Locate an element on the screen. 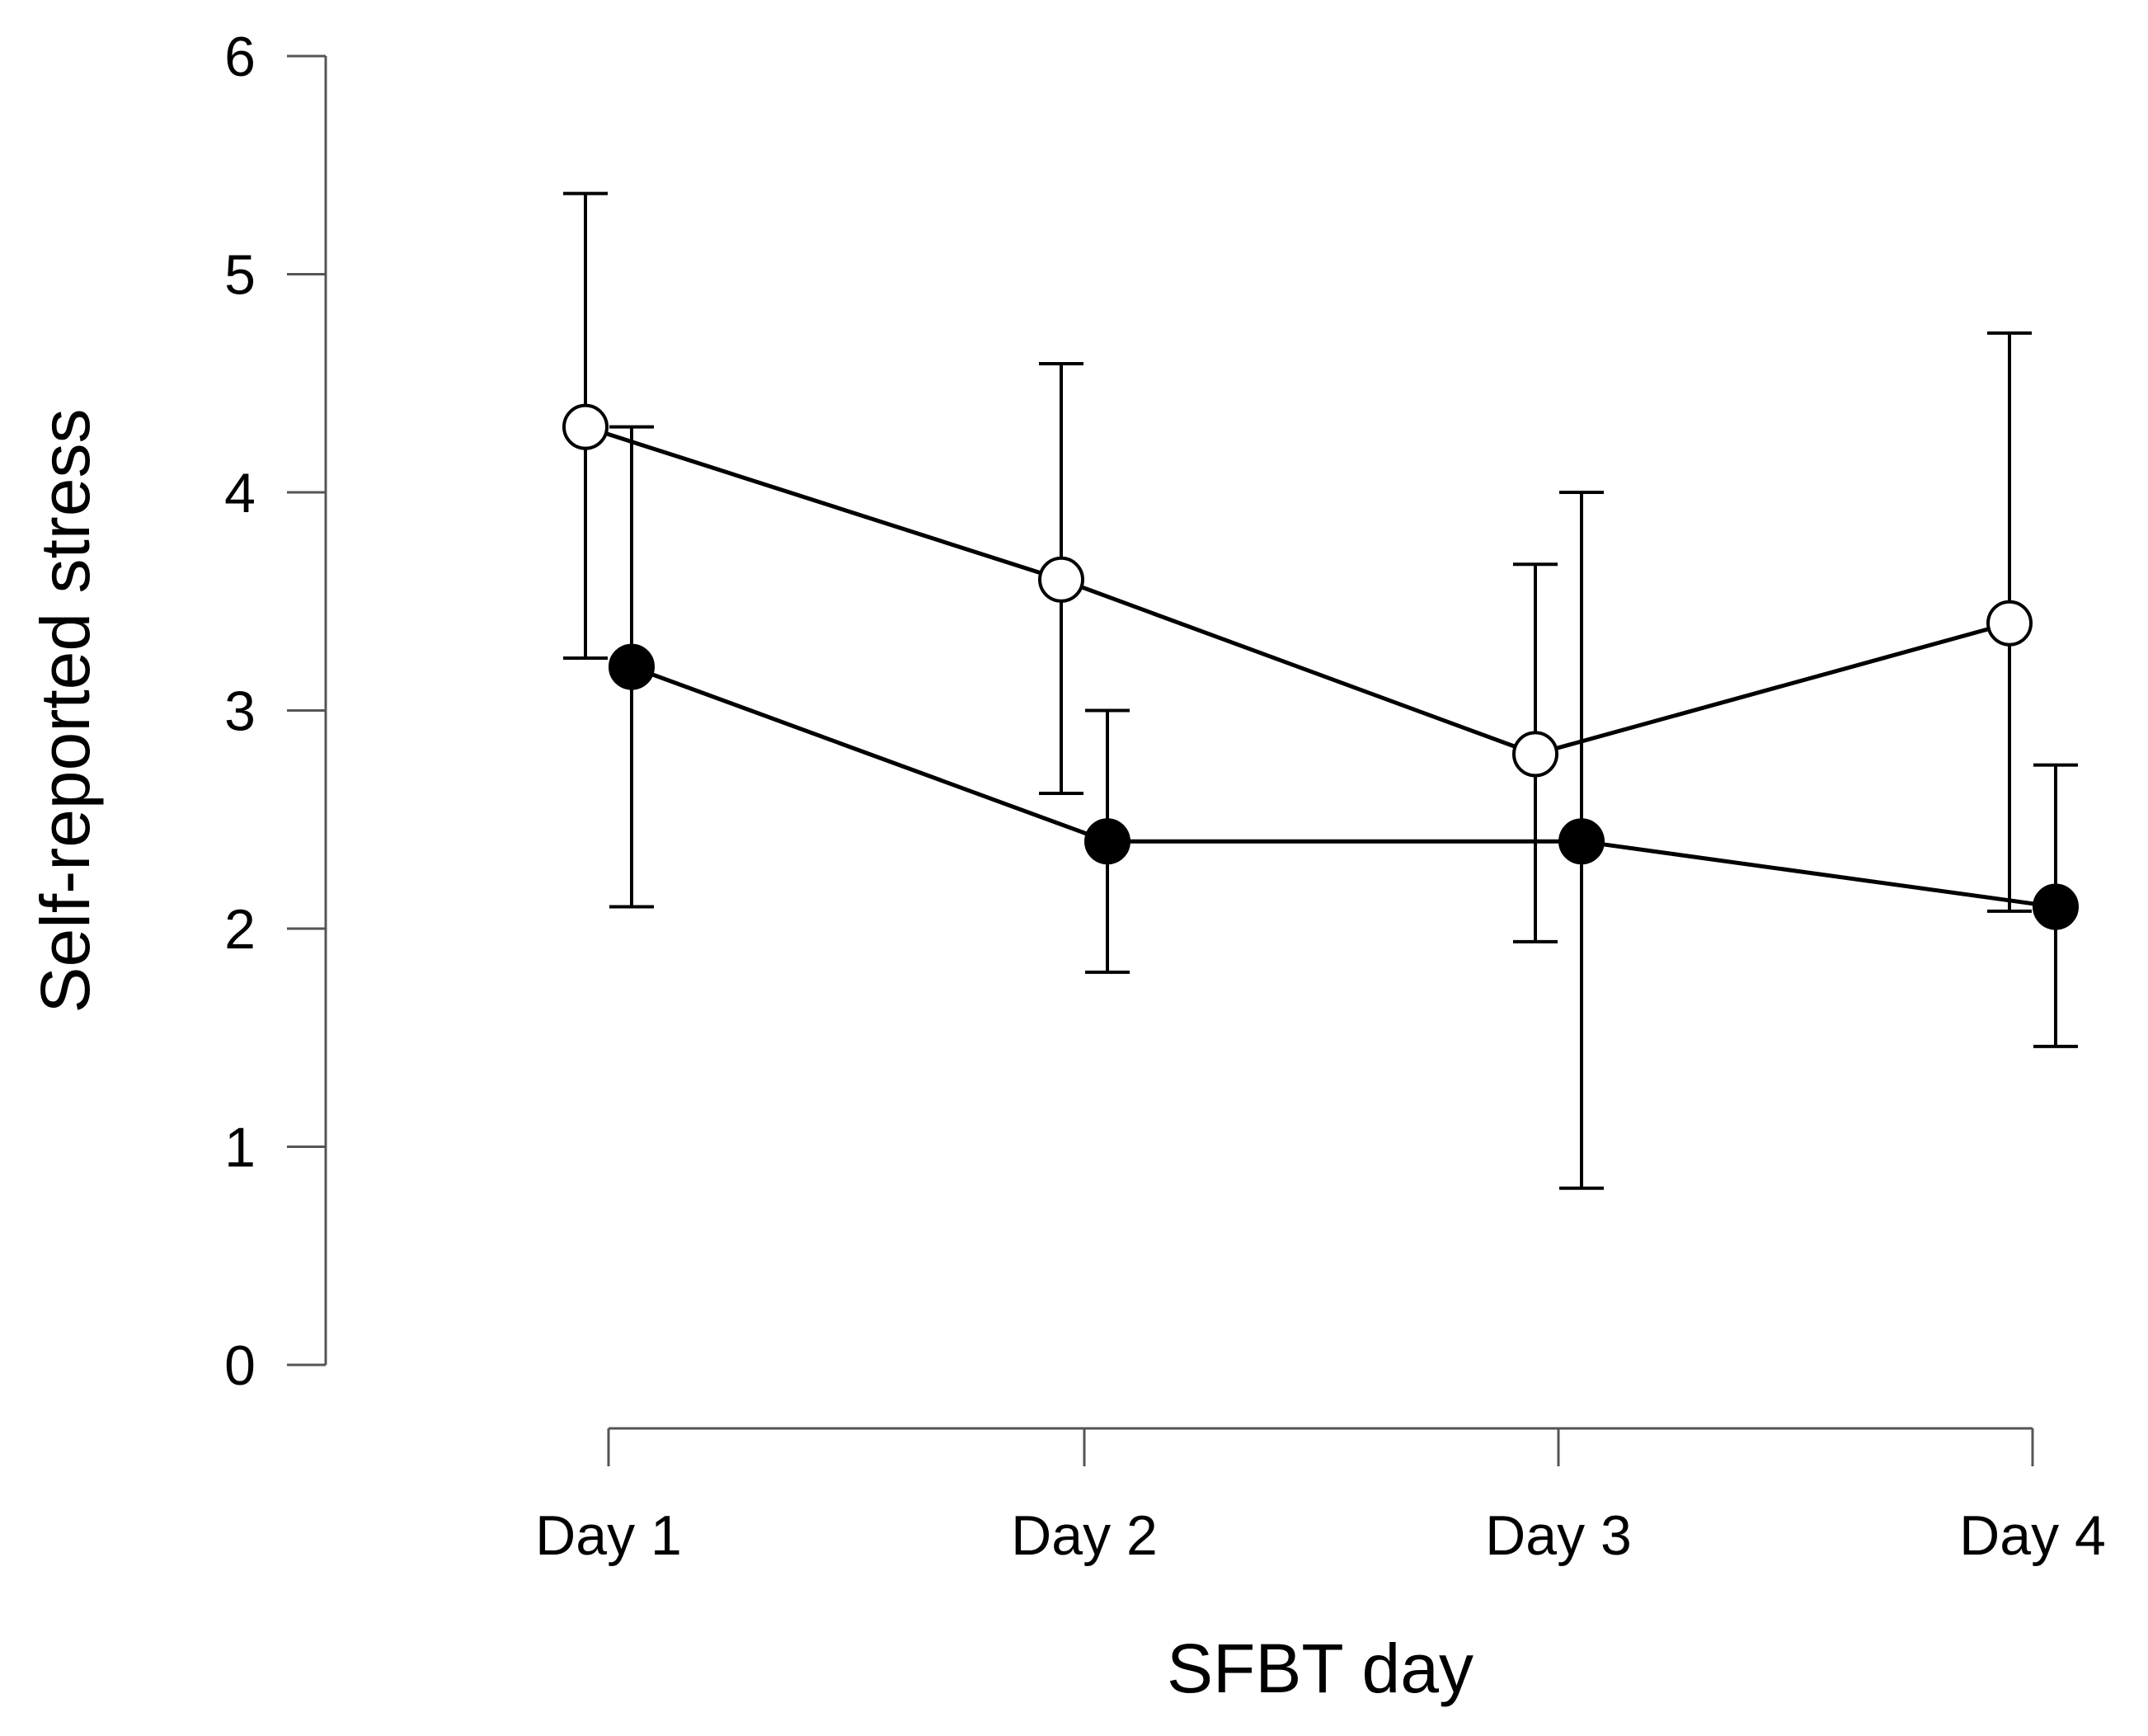 Image resolution: width=2148 pixels, height=1736 pixels. x-tick-label: Day 1 is located at coordinates (608, 1535).